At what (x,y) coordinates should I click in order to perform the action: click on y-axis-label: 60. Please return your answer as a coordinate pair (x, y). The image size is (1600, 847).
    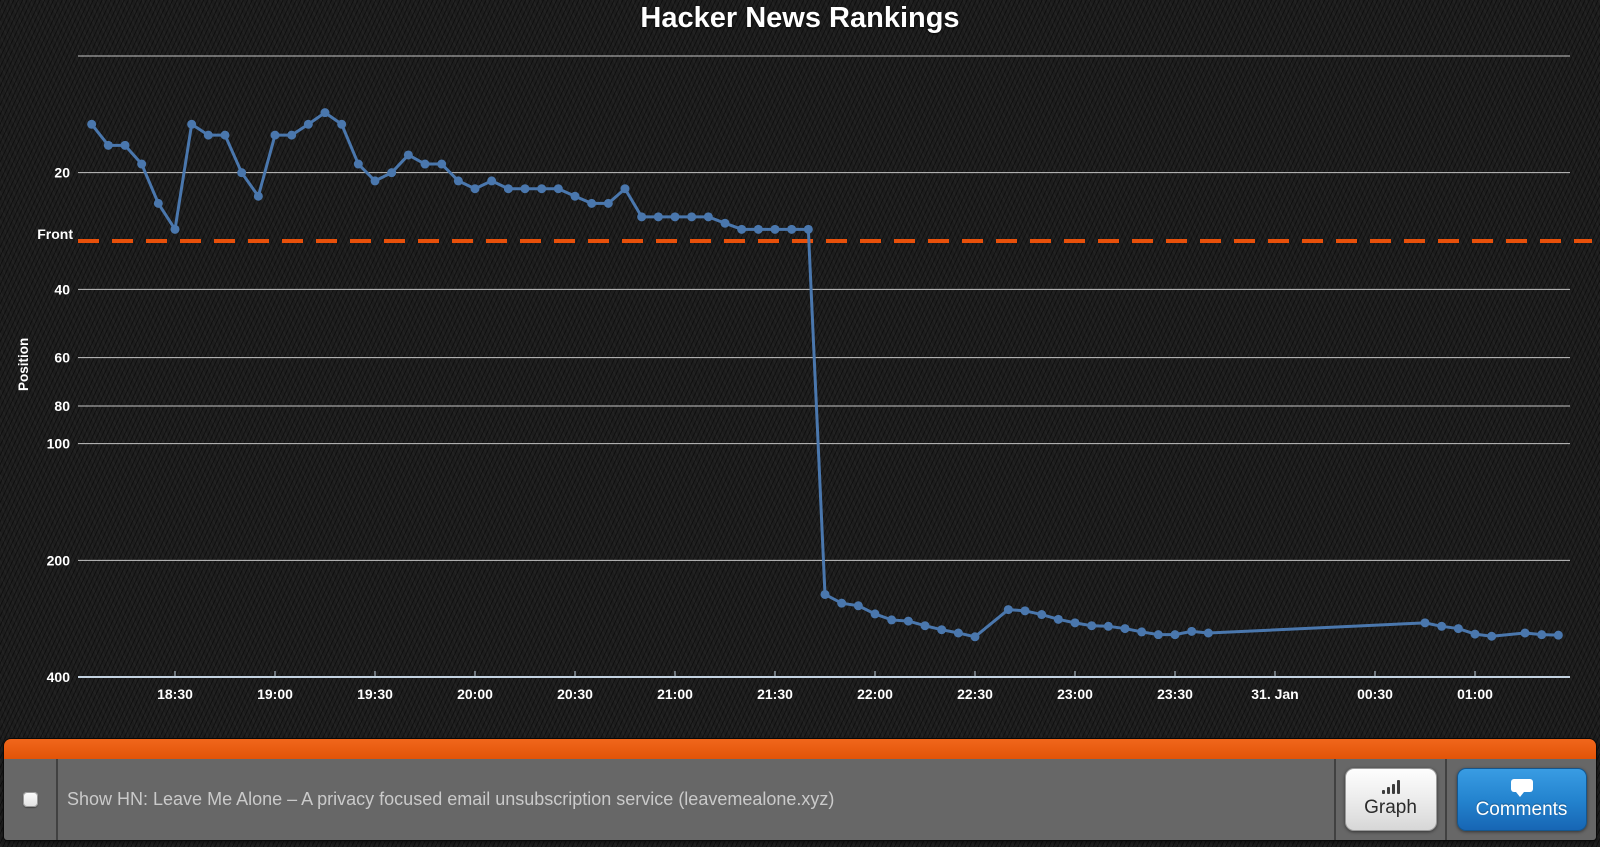
    Looking at the image, I should click on (62, 358).